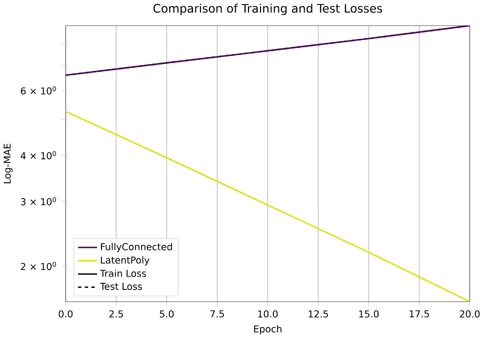 The height and width of the screenshot is (338, 484). Describe the element at coordinates (318, 314) in the screenshot. I see `x-tick-label: 12.5` at that location.